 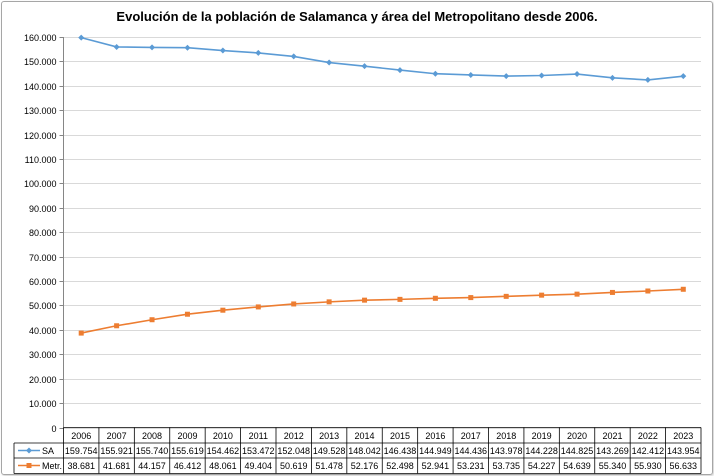 I want to click on y-tick-label: 30.000, so click(x=43, y=355).